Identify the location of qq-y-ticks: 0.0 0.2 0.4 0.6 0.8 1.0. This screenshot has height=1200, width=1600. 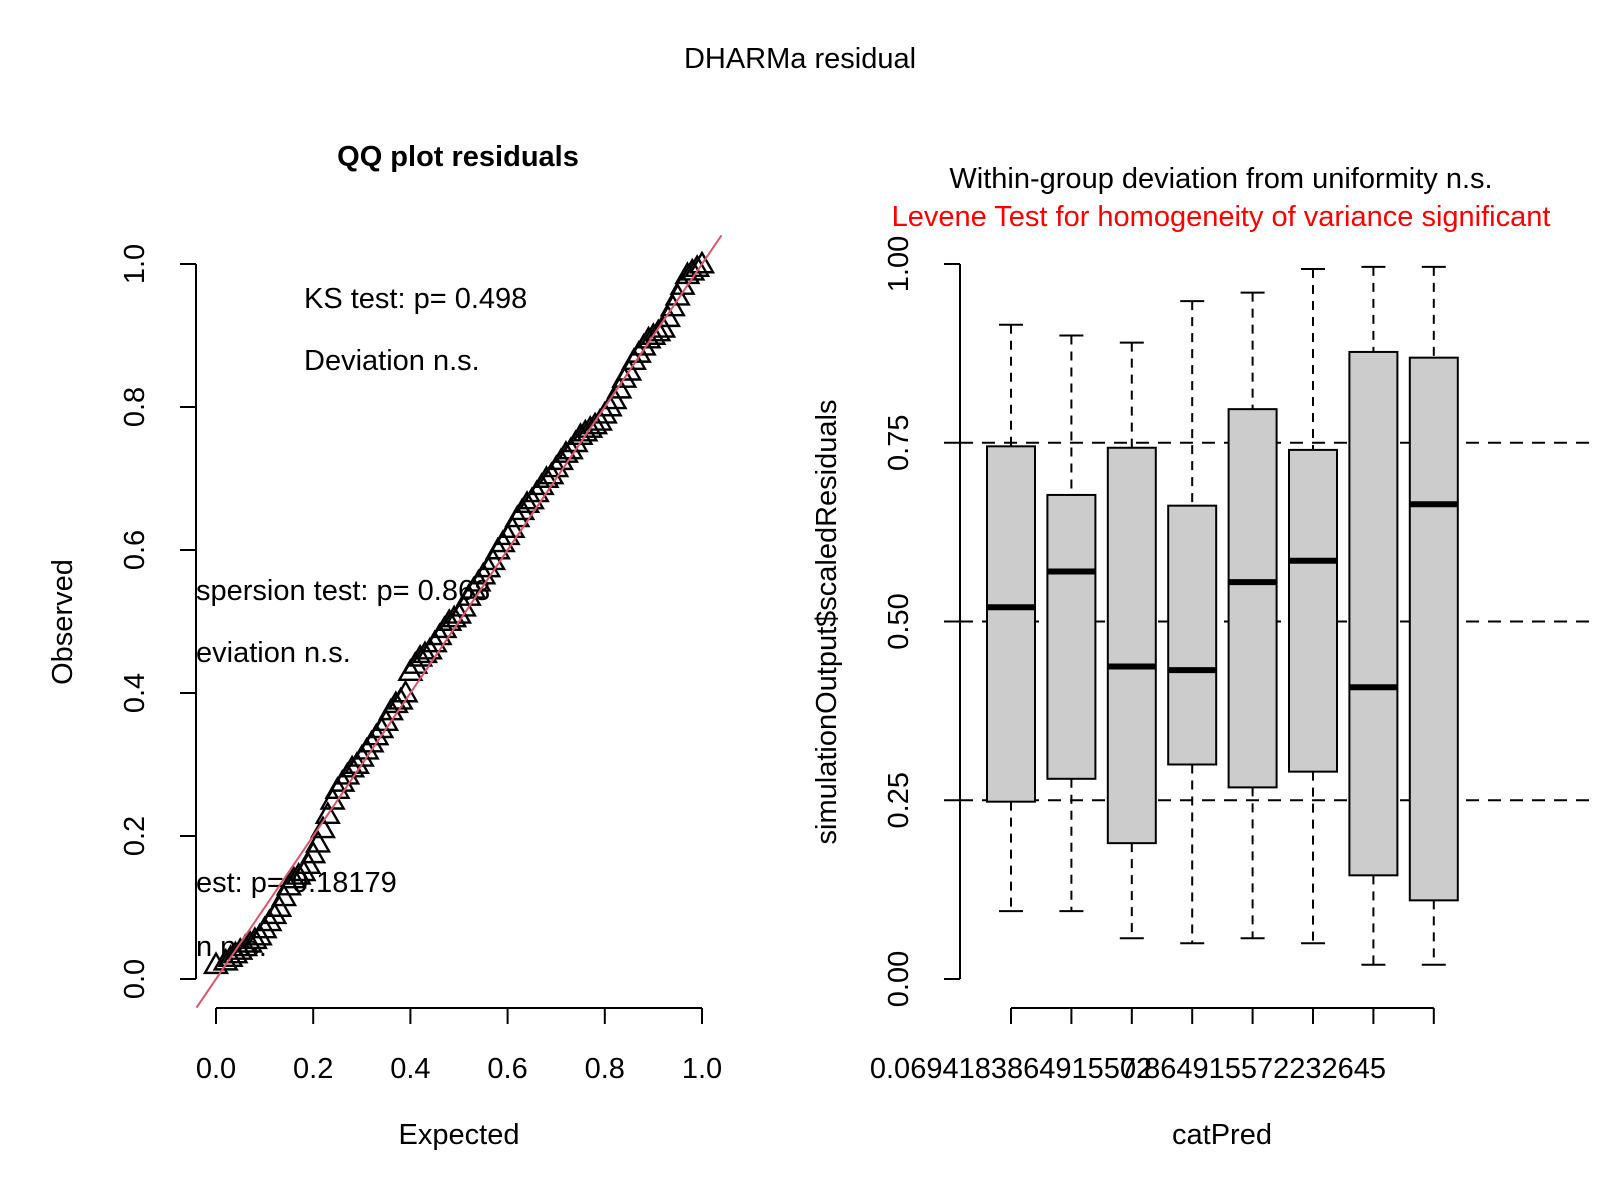
(157, 621).